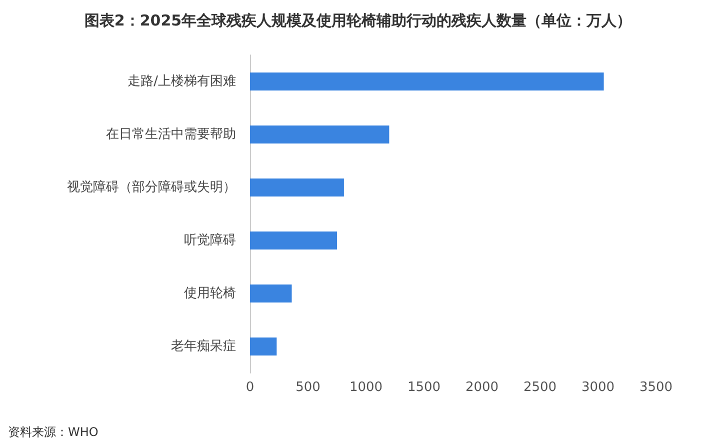 The height and width of the screenshot is (448, 716). I want to click on y-tick-label: 在日常生活中需要帮助, so click(171, 134).